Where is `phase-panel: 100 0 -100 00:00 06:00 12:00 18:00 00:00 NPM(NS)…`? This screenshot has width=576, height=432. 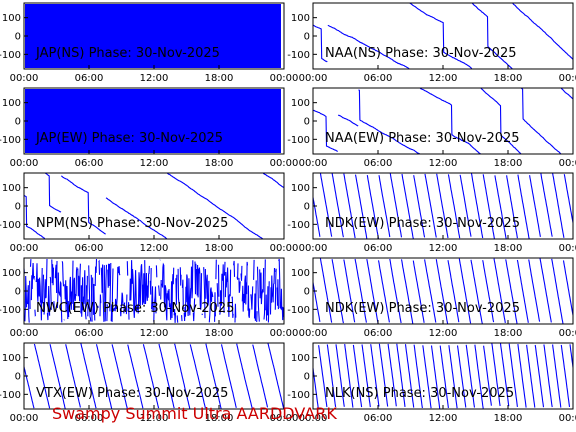
phase-panel: 100 0 -100 00:00 06:00 12:00 18:00 00:00 NPM(NS)… is located at coordinates (149, 213).